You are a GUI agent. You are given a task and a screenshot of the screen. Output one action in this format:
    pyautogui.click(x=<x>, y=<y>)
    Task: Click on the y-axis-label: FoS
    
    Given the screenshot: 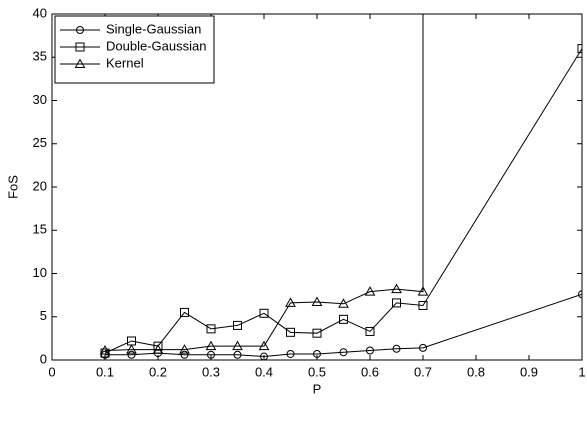 What is the action you would take?
    pyautogui.click(x=12, y=187)
    